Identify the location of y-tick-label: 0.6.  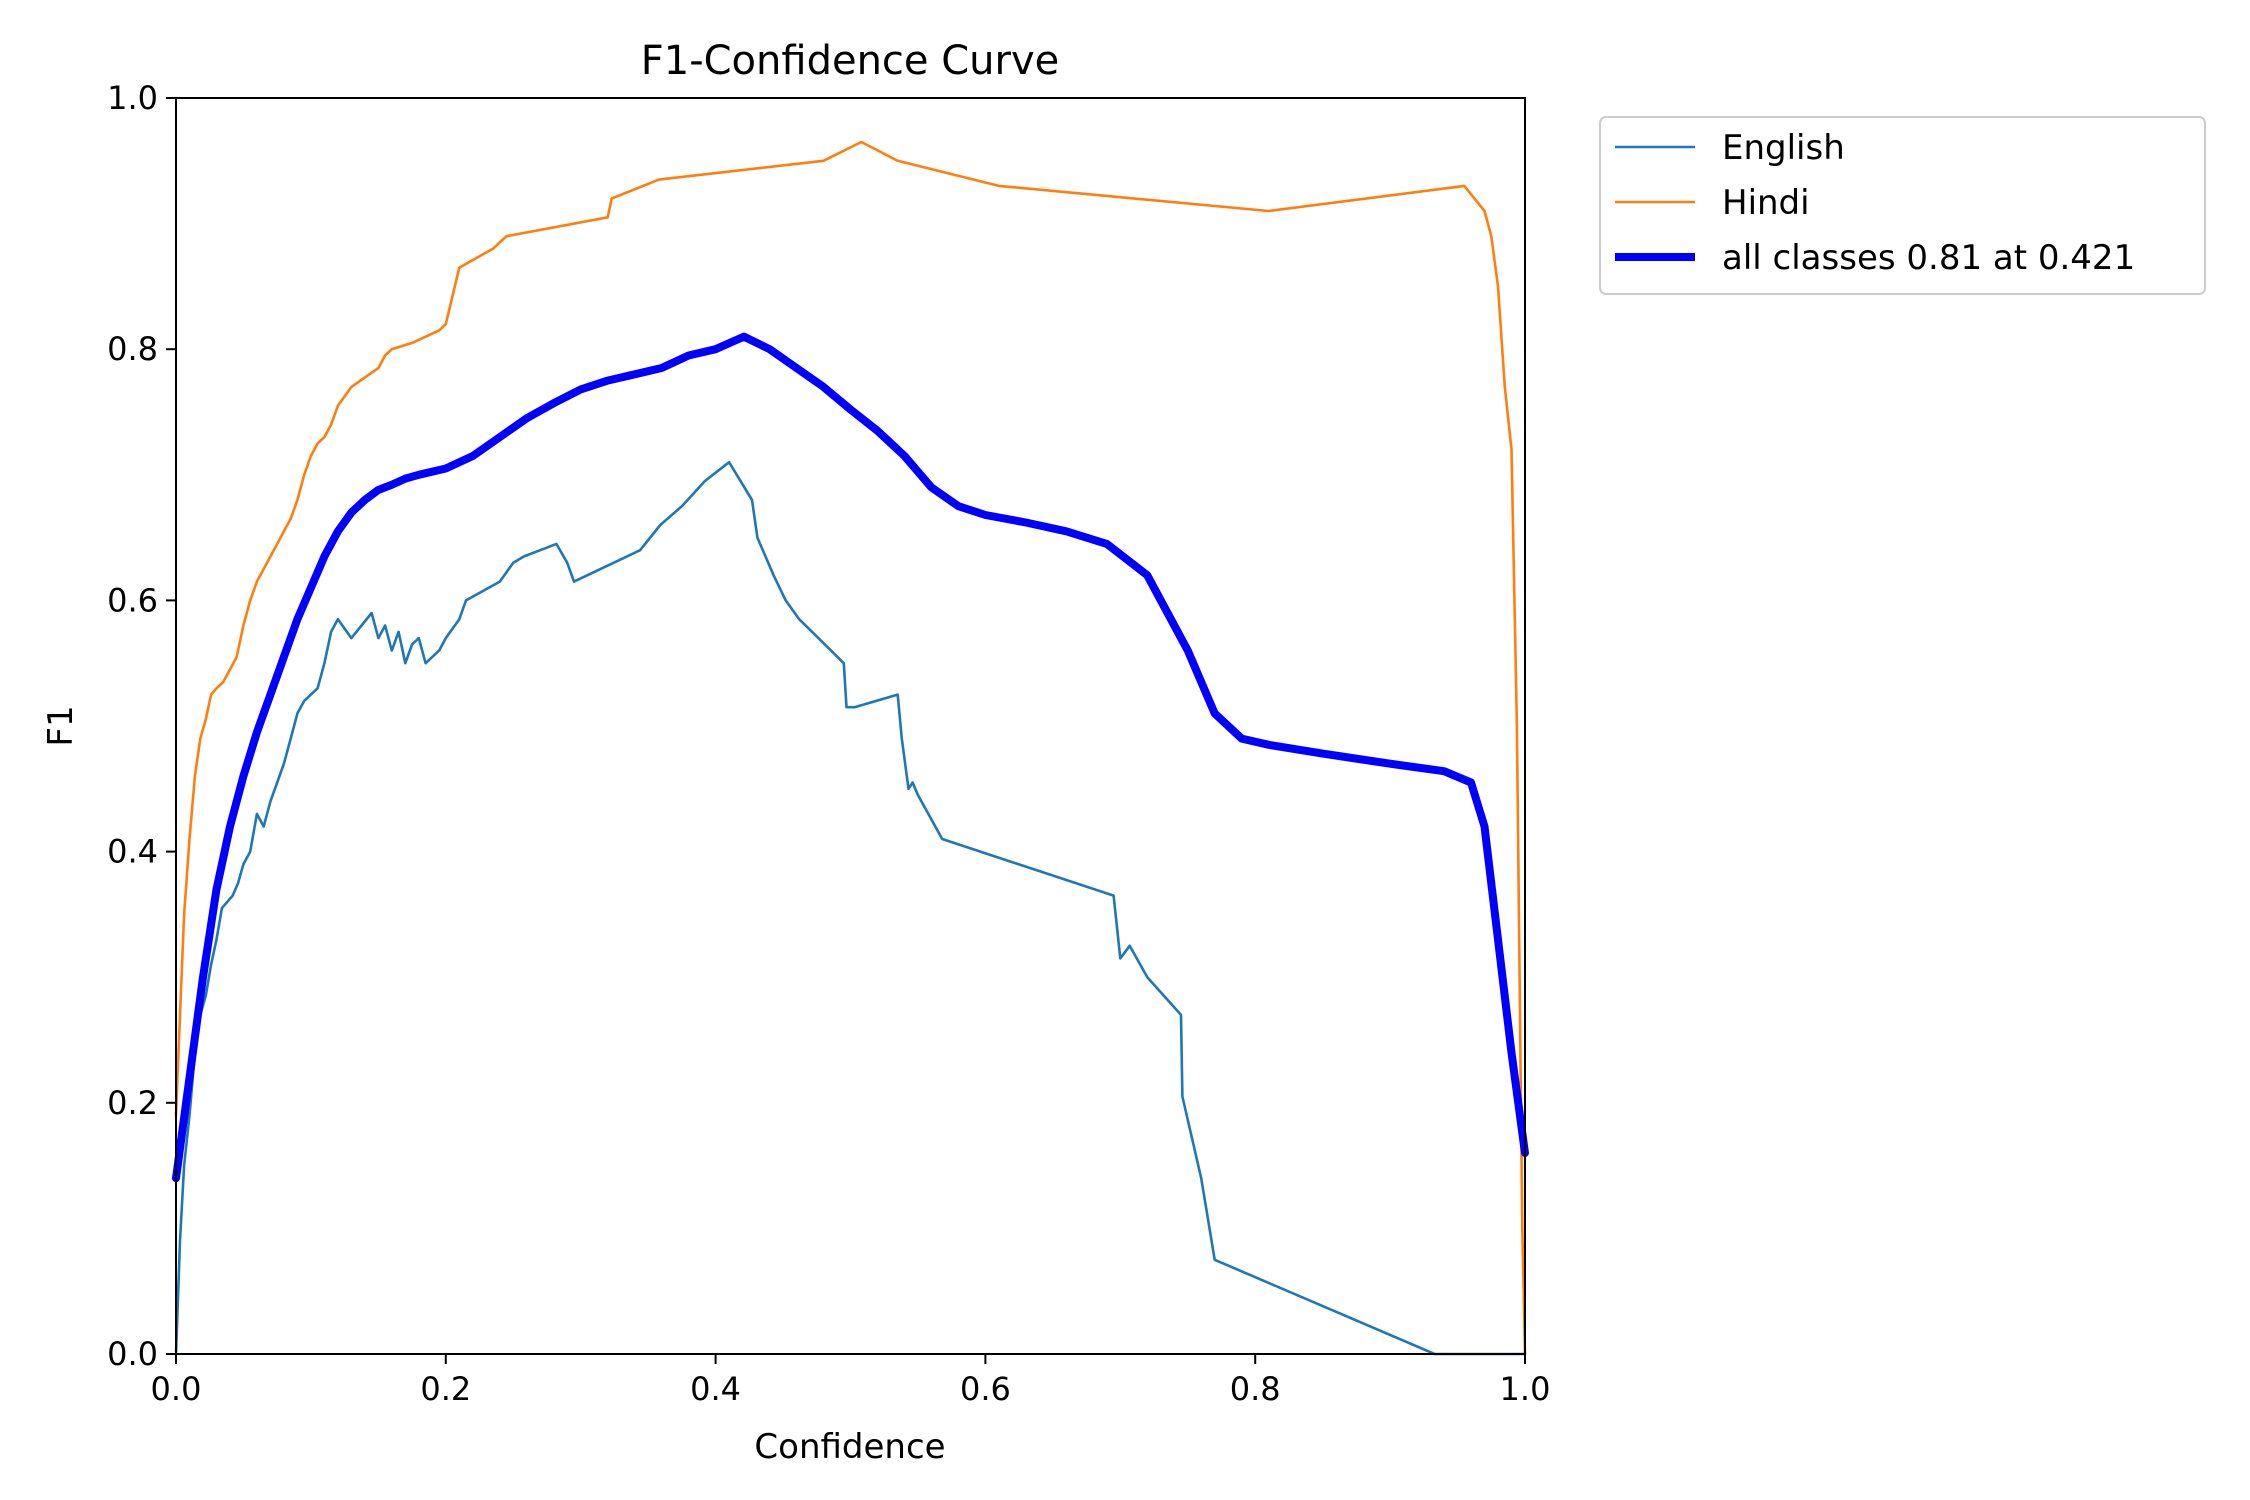
(132, 600).